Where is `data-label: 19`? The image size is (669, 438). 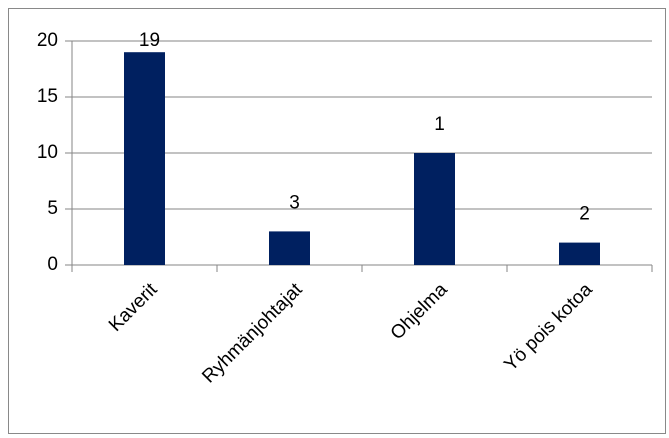
data-label: 19 is located at coordinates (149, 40).